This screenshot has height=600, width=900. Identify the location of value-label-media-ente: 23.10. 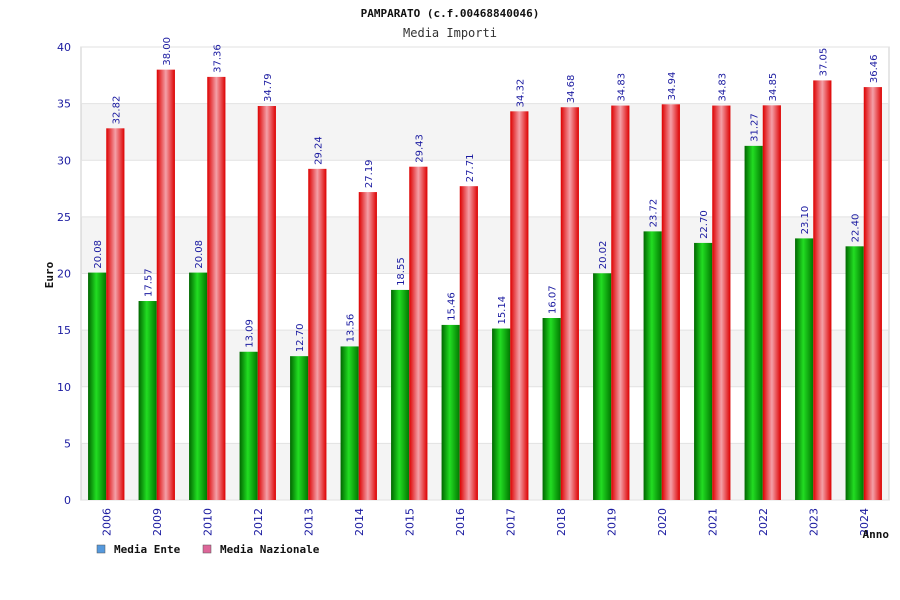
(805, 220).